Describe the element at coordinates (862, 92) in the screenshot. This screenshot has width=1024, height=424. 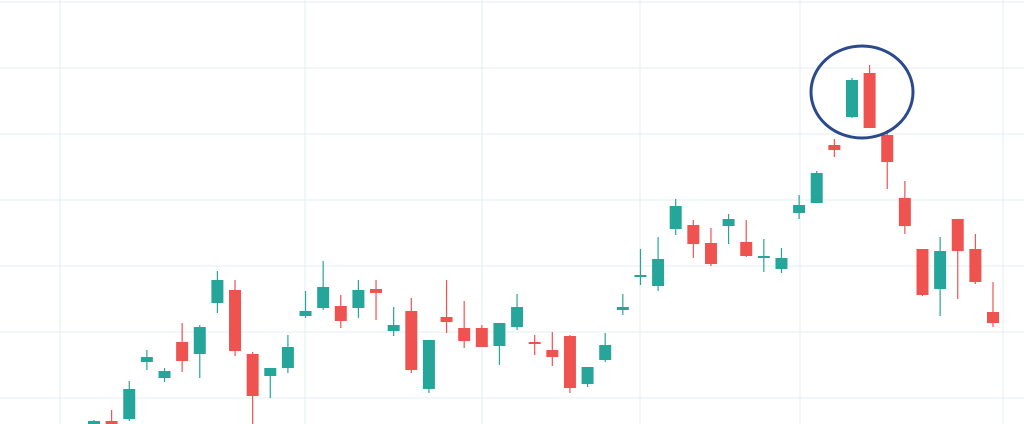
I see `highlight-circle` at that location.